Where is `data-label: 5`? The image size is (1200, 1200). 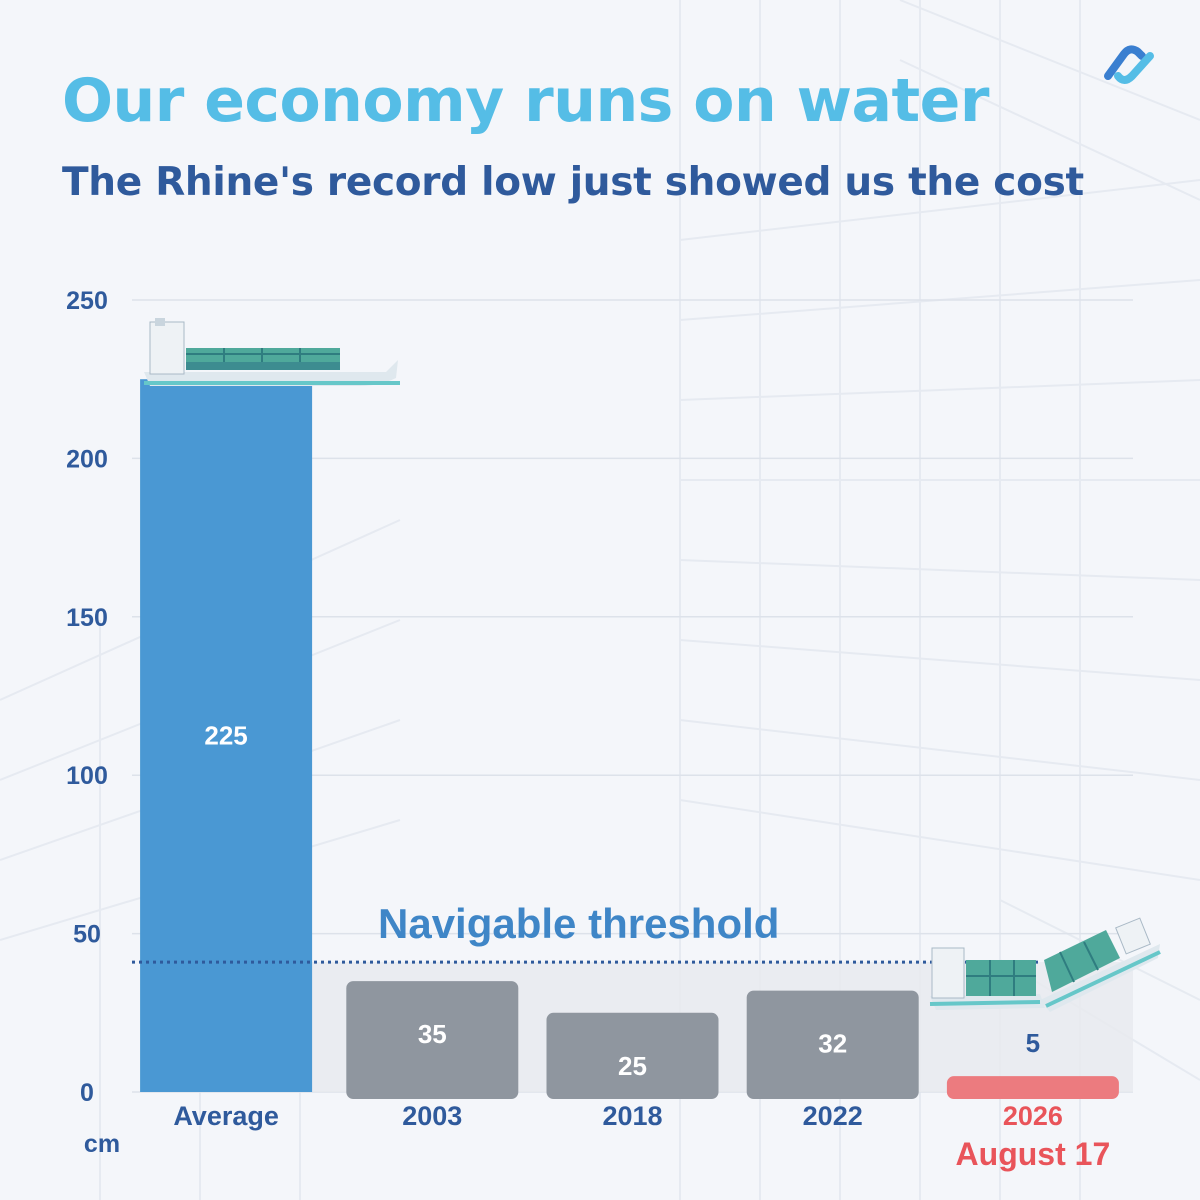 data-label: 5 is located at coordinates (1033, 1043).